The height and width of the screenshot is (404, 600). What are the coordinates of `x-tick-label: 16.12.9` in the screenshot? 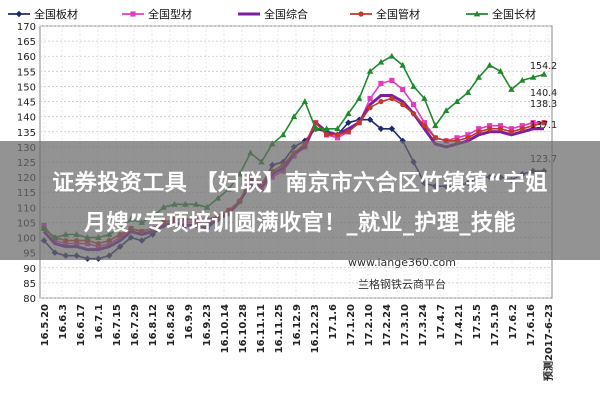 It's located at (297, 325).